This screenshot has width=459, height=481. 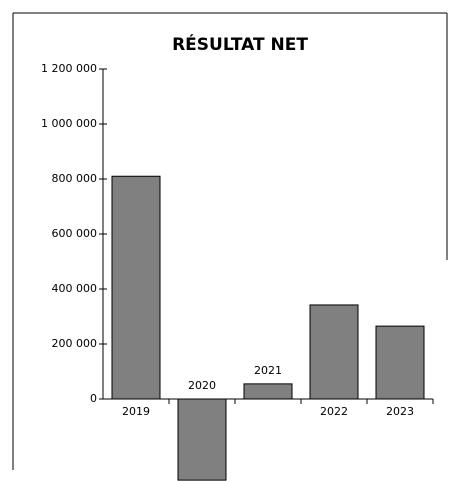 I want to click on y-tick-label: 400 000, so click(x=75, y=288).